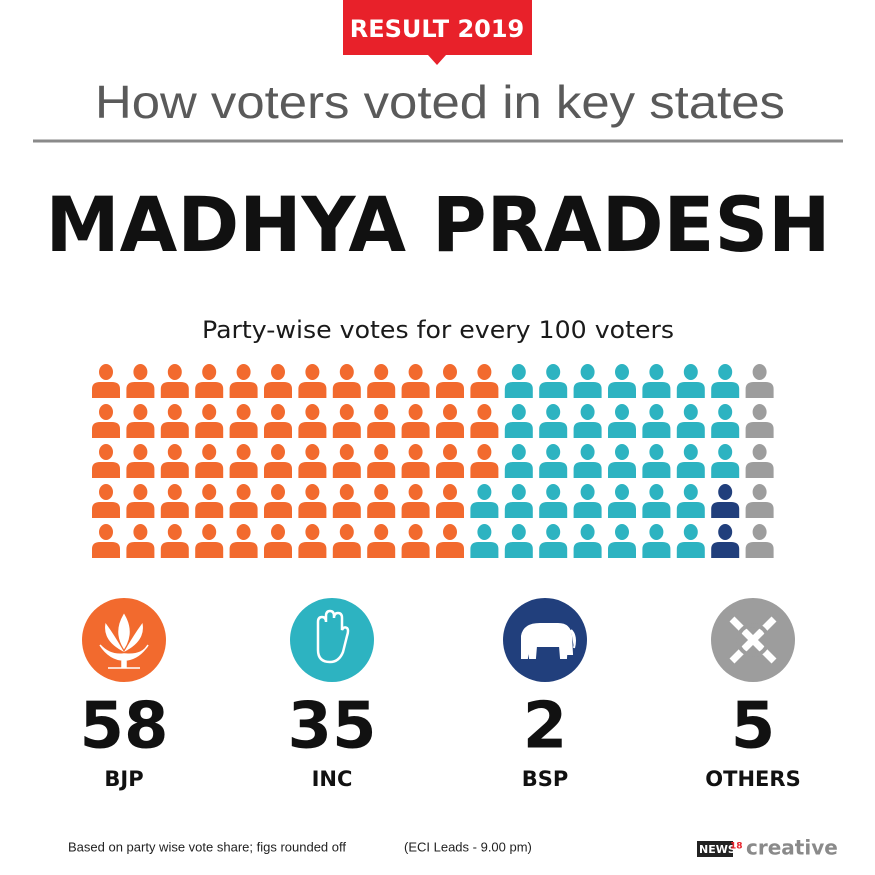  What do you see at coordinates (332, 640) in the screenshot?
I see `inc-symbol` at bounding box center [332, 640].